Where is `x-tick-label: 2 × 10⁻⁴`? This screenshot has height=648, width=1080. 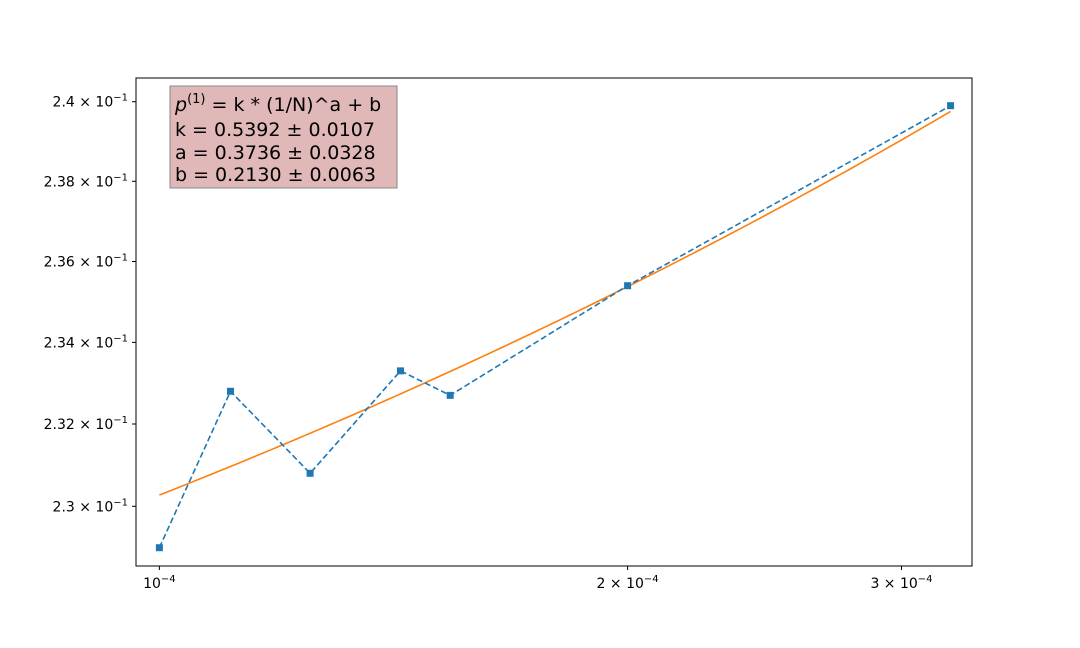
x-tick-label: 2 × 10⁻⁴ is located at coordinates (628, 583).